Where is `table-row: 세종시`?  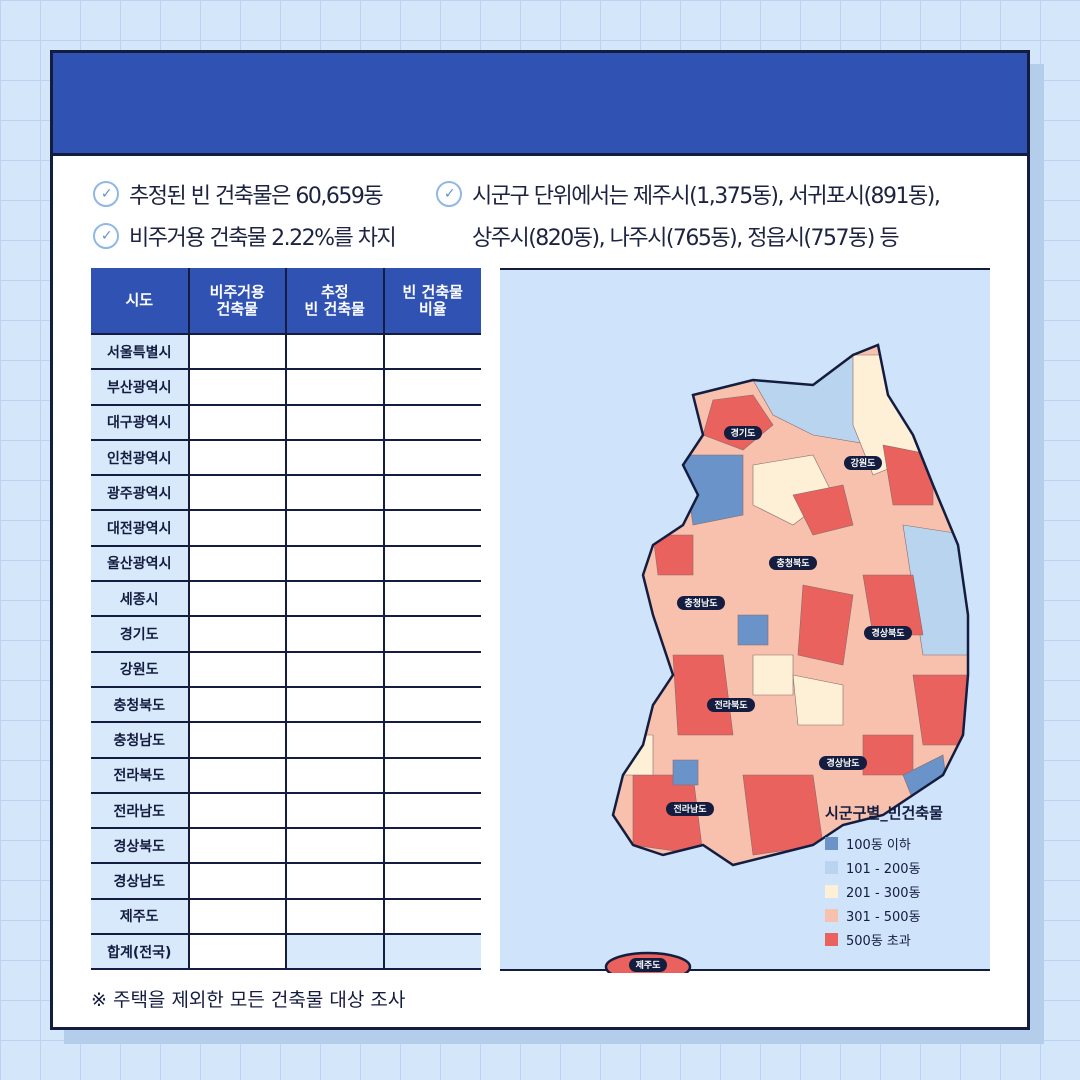
table-row: 세종시 is located at coordinates (286, 599).